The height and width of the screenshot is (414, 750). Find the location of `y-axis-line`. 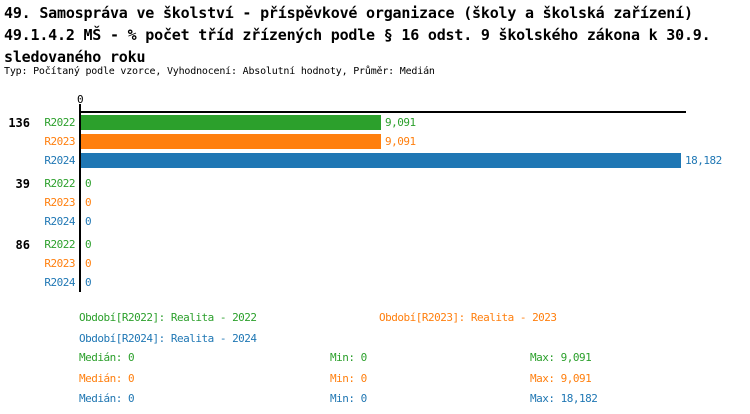

y-axis-line is located at coordinates (80, 198).